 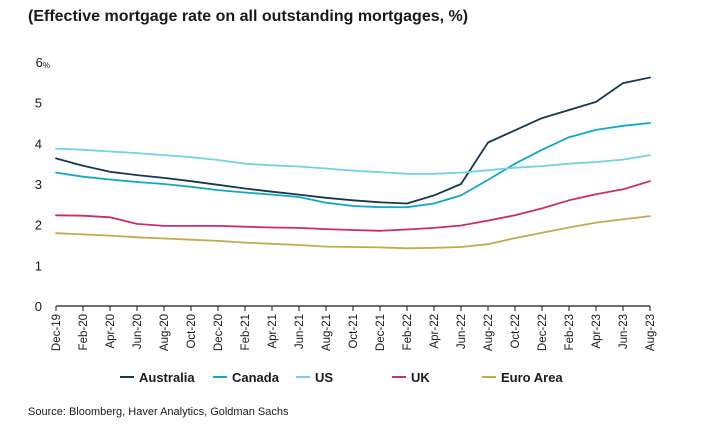 I want to click on x-tick-label: Feb-21, so click(x=246, y=332).